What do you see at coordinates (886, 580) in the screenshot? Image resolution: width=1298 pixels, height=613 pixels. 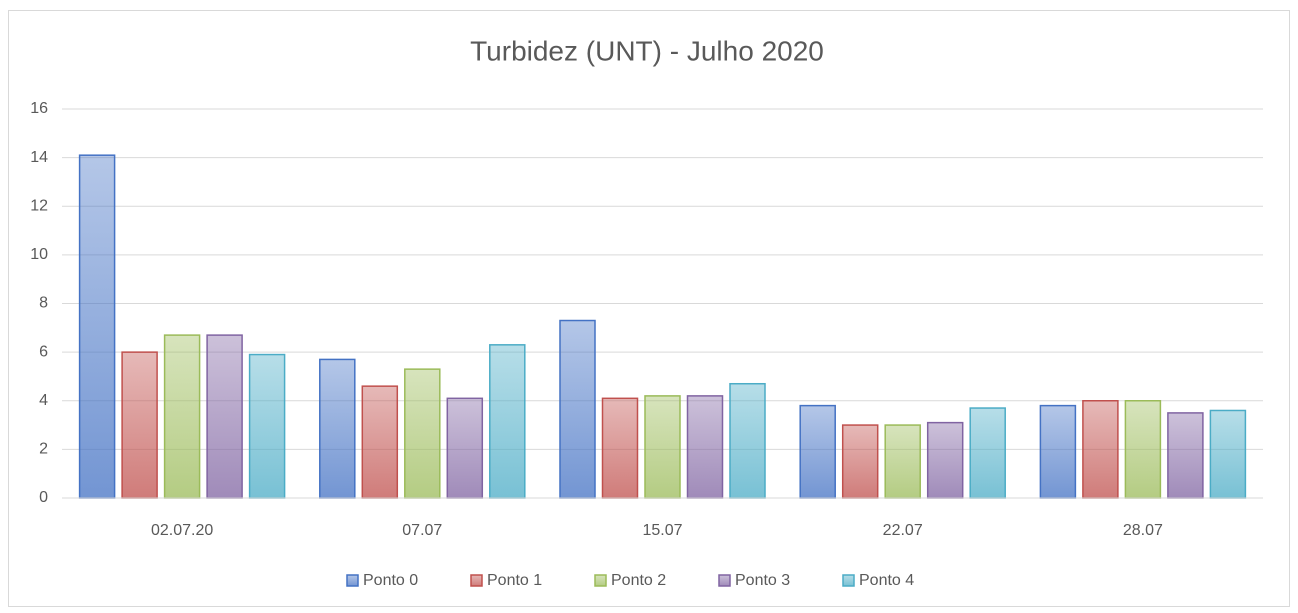 I see `legend-label: Ponto 4` at bounding box center [886, 580].